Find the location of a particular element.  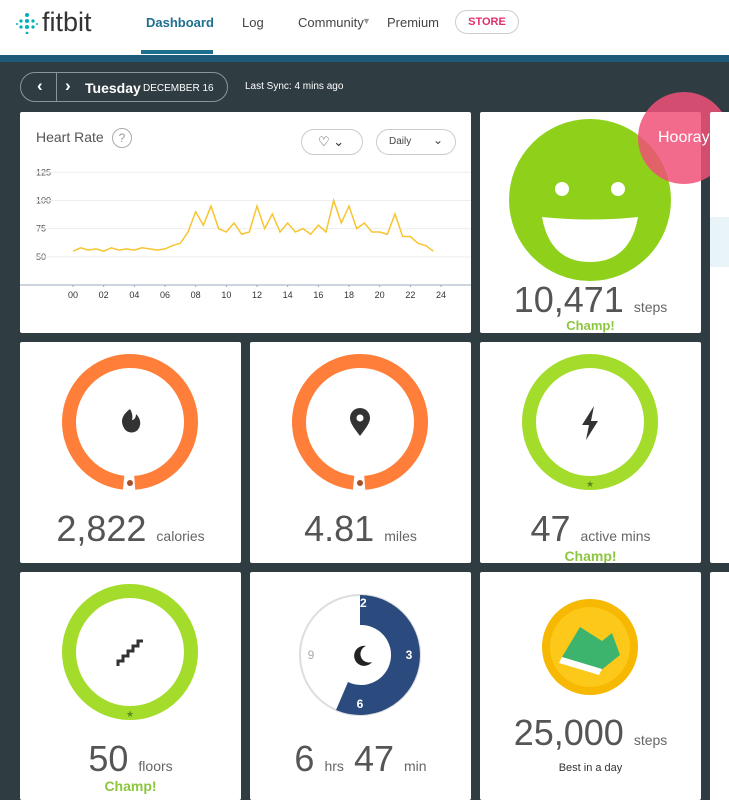

logo-icon is located at coordinates (27, 23).